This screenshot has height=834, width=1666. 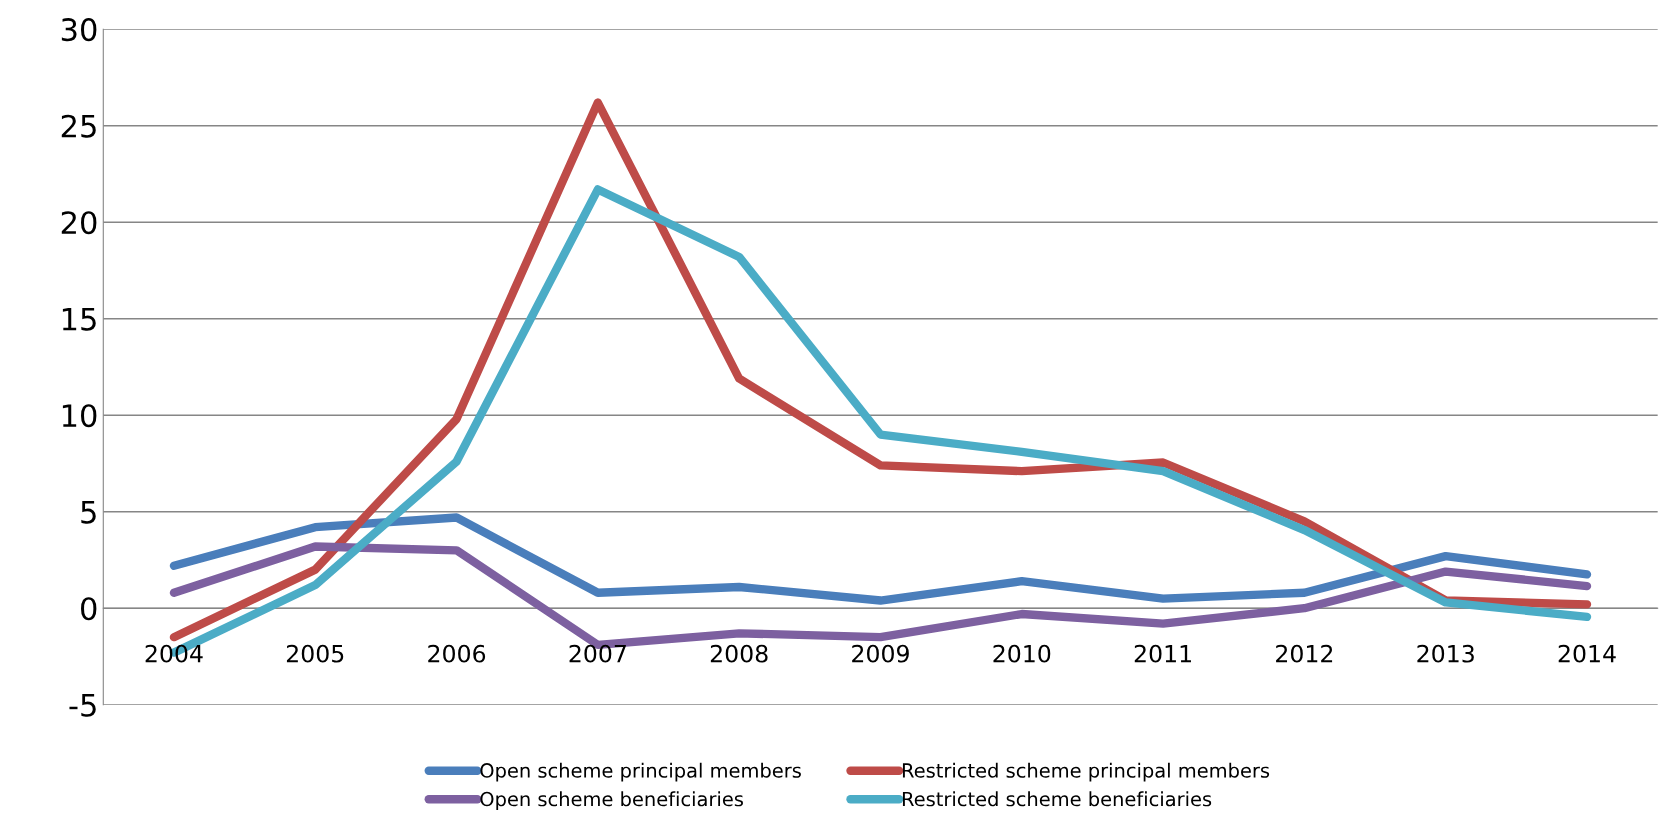 I want to click on legend-label: Open scheme beneficiaries, so click(x=611, y=801).